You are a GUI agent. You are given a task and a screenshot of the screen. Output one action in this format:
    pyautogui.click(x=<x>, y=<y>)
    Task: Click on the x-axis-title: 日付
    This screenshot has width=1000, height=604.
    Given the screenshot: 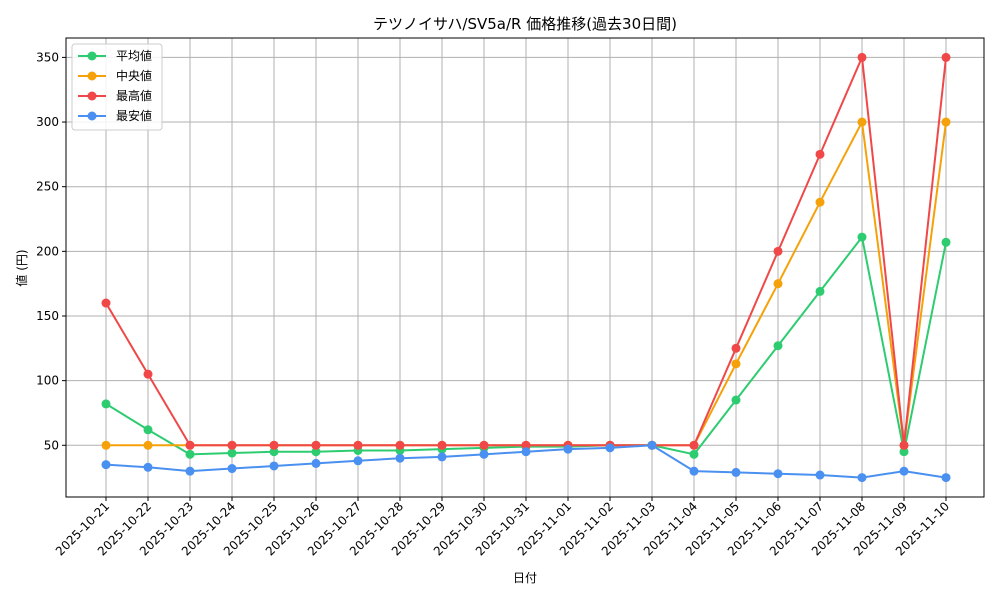 What is the action you would take?
    pyautogui.click(x=525, y=578)
    